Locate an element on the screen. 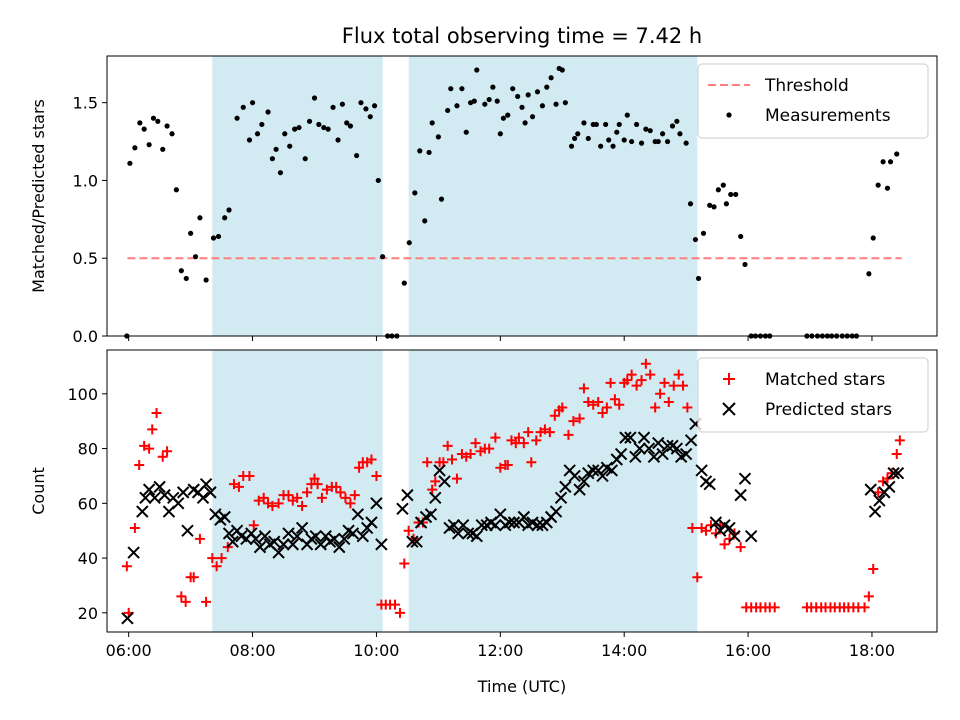 The width and height of the screenshot is (960, 720). x-axis-label: Time (UTC) is located at coordinates (521, 686).